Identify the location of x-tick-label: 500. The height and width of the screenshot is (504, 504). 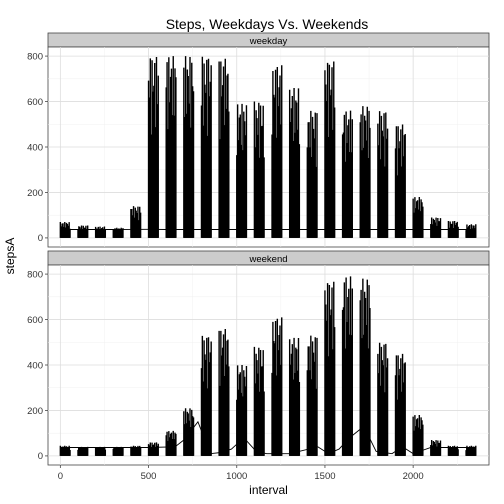
(149, 476).